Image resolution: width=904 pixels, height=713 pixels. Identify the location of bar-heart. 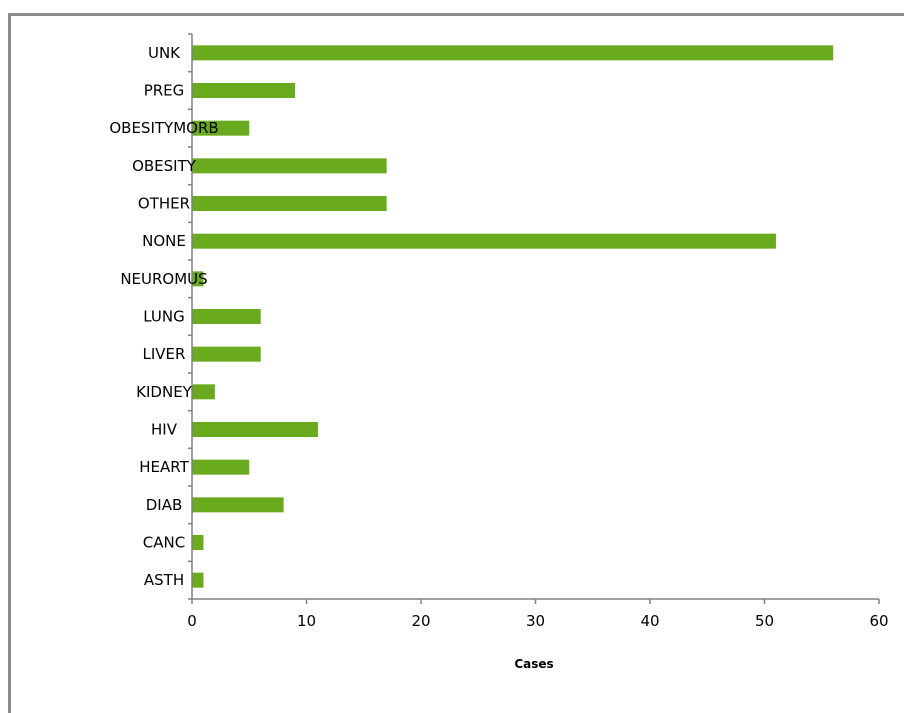
(221, 467).